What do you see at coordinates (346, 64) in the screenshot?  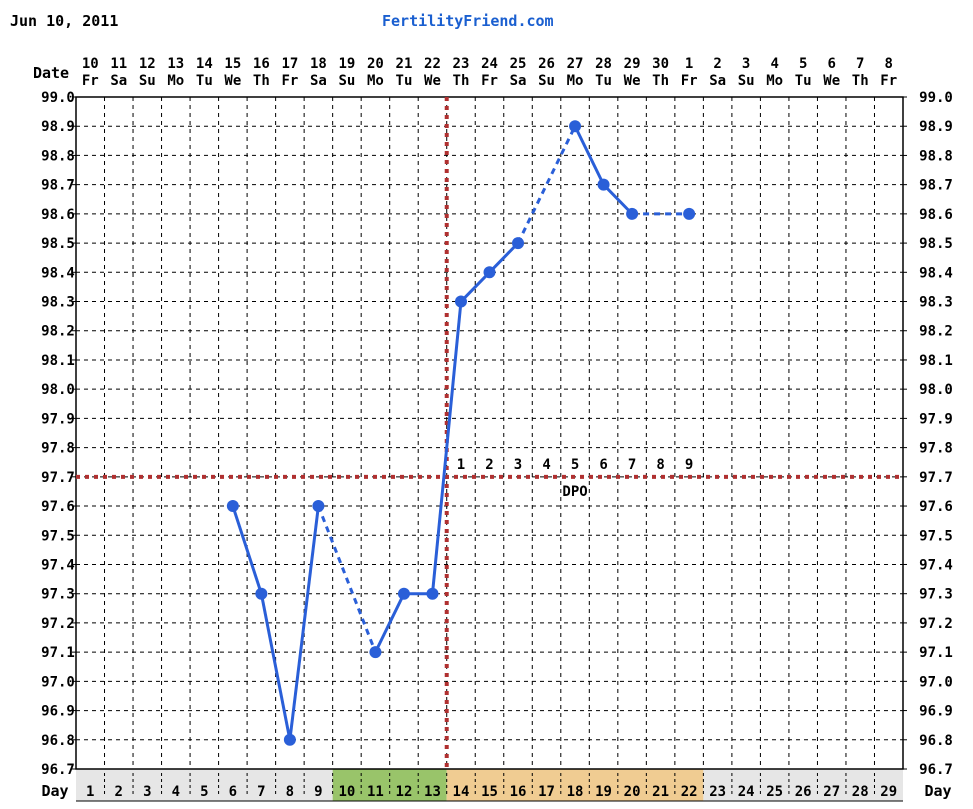 I see `date-label: 19` at bounding box center [346, 64].